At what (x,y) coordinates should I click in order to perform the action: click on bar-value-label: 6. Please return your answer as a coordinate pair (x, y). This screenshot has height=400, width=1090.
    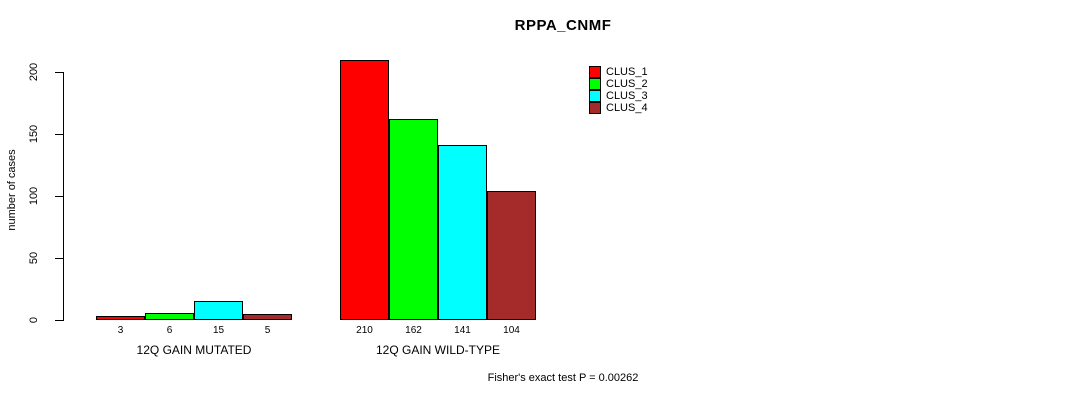
    Looking at the image, I should click on (169, 330).